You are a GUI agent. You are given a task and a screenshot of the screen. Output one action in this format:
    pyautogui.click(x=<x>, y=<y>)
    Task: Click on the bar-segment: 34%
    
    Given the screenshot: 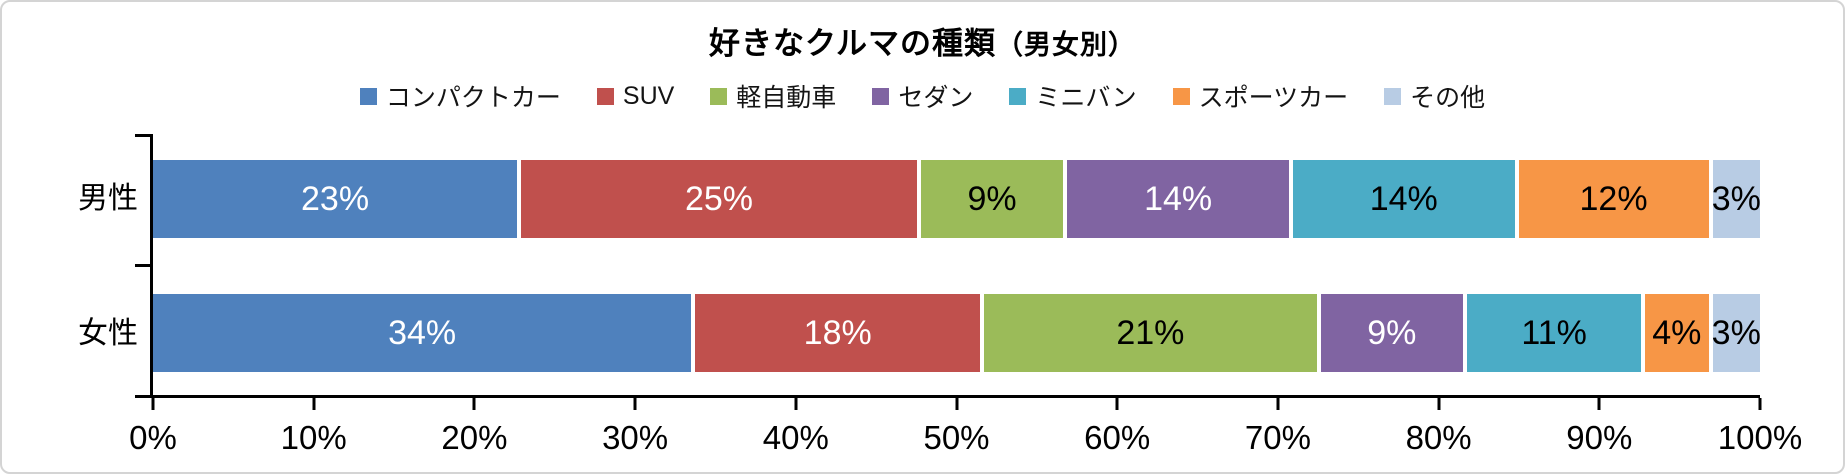 What is the action you would take?
    pyautogui.click(x=422, y=333)
    